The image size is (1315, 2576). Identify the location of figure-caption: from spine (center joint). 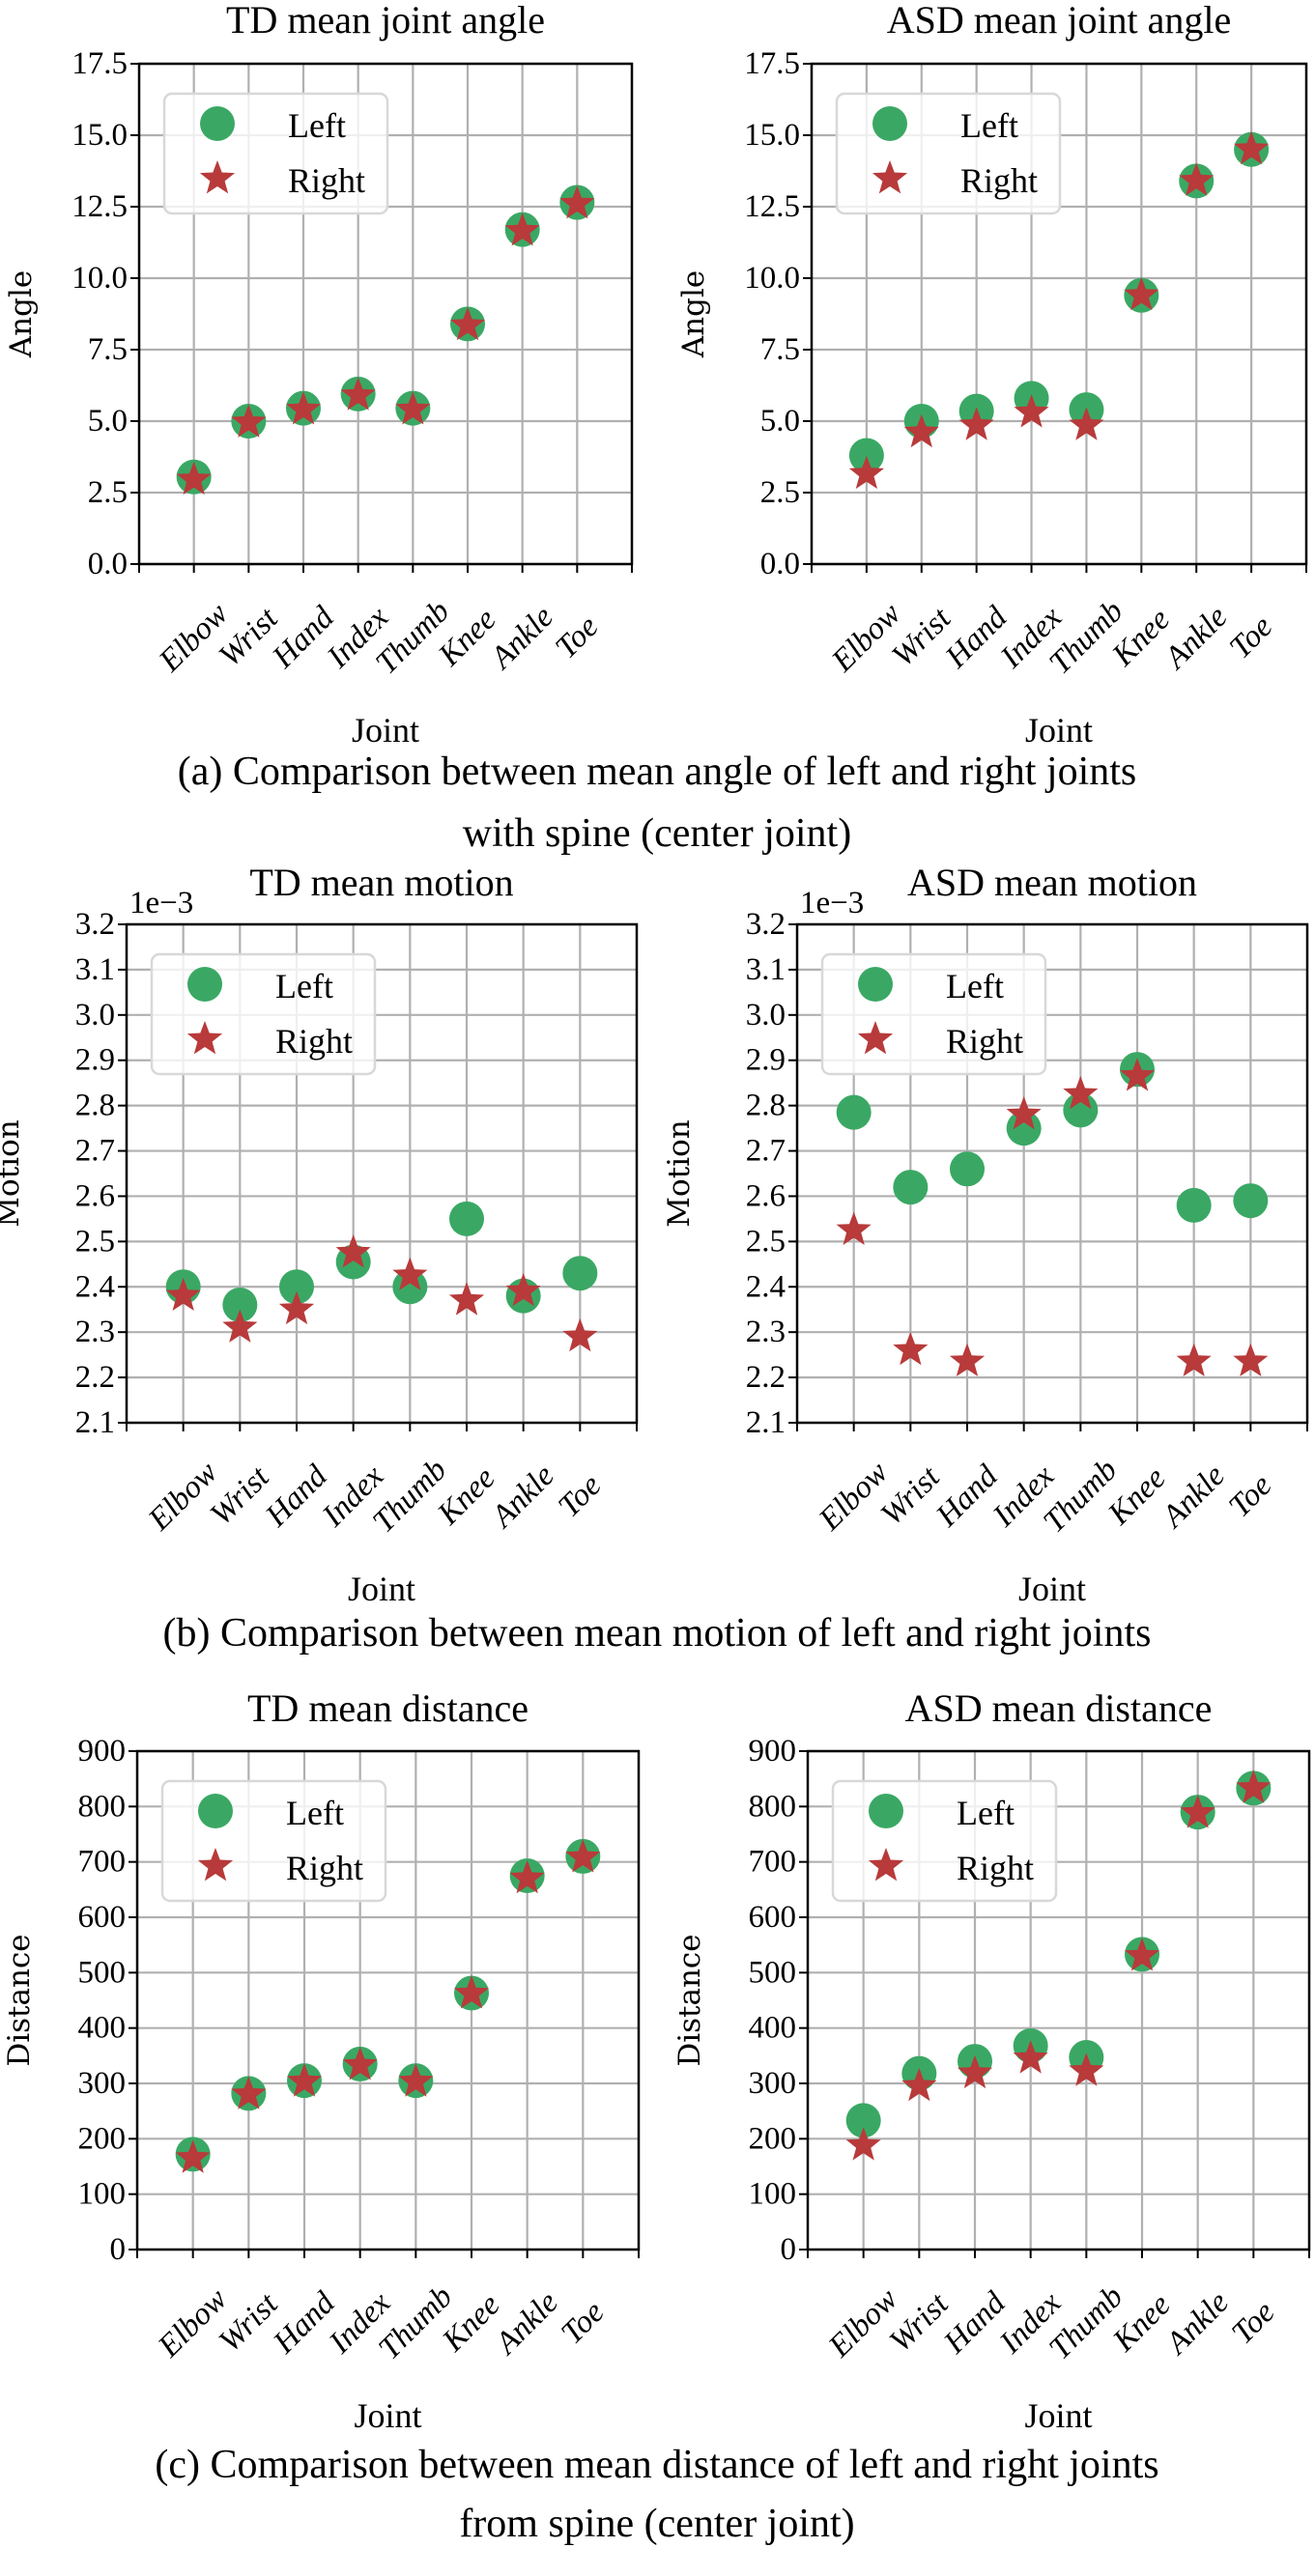
(656, 2524).